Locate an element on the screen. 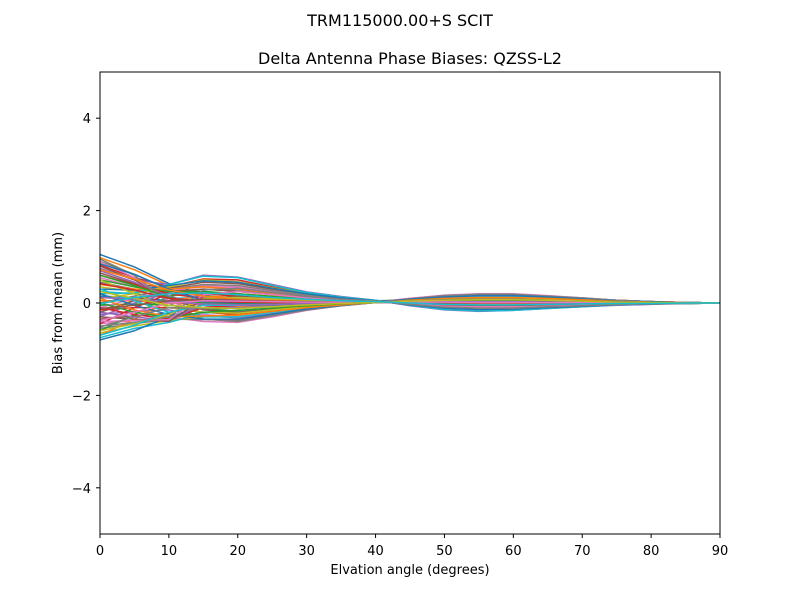 Image resolution: width=800 pixels, height=600 pixels. series-layer is located at coordinates (410, 297).